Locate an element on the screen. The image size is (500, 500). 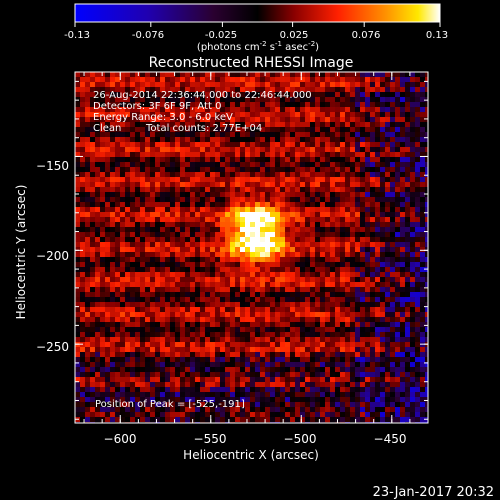
chart-title: Reconstructed RHESSI Image is located at coordinates (251, 63).